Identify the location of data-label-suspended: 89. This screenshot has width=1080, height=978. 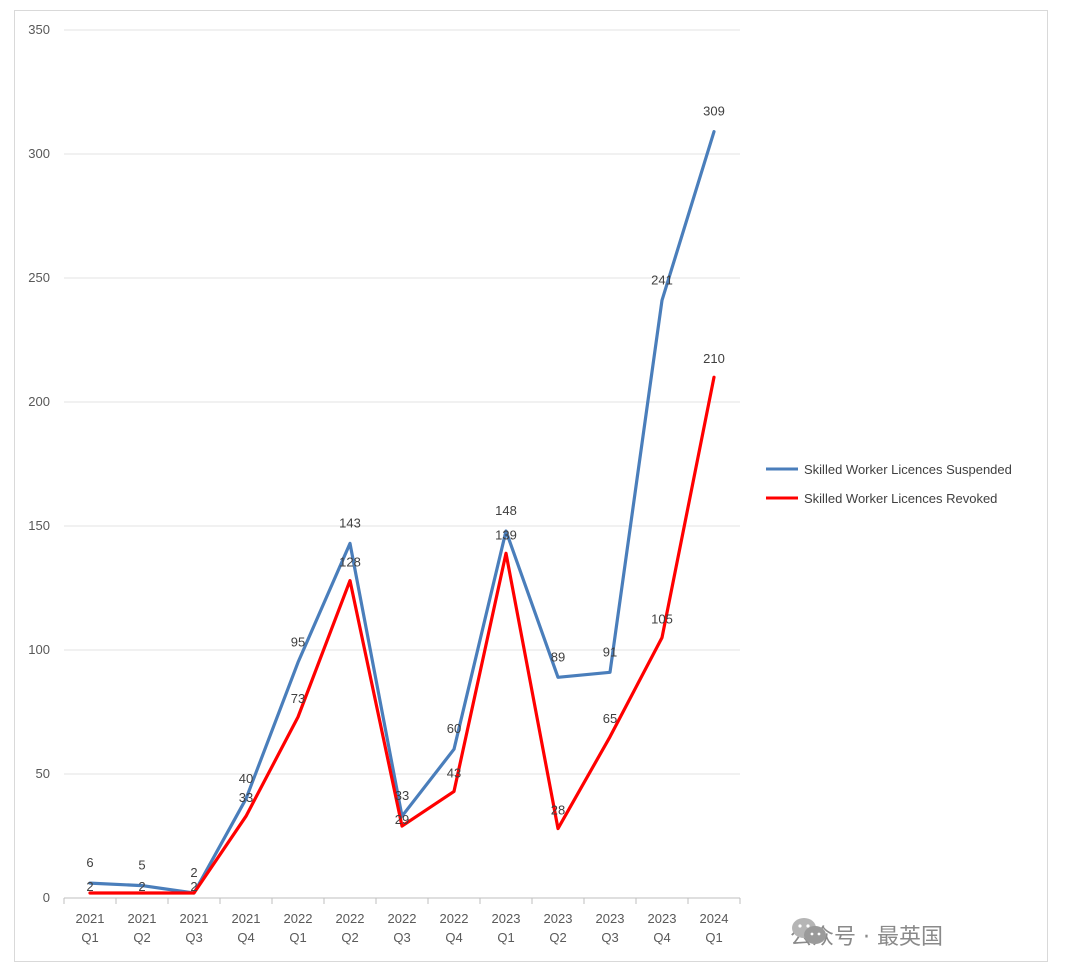
(558, 656).